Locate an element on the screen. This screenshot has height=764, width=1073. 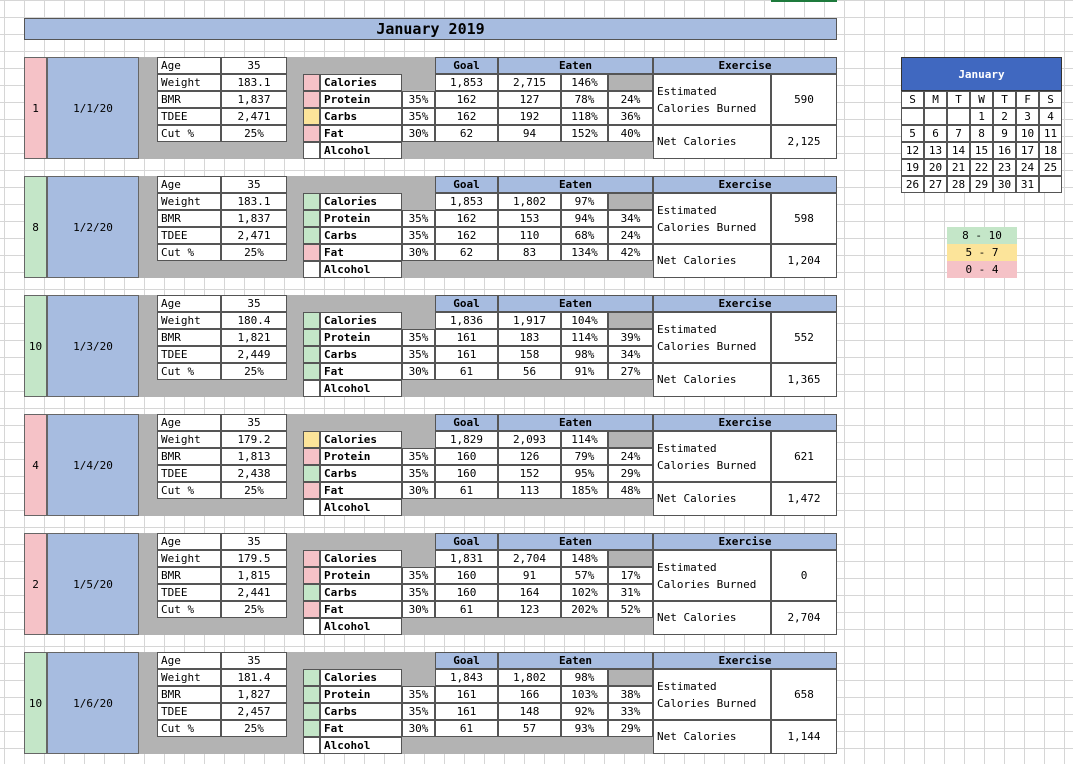
calories-burned-value: 0 is located at coordinates (804, 575).